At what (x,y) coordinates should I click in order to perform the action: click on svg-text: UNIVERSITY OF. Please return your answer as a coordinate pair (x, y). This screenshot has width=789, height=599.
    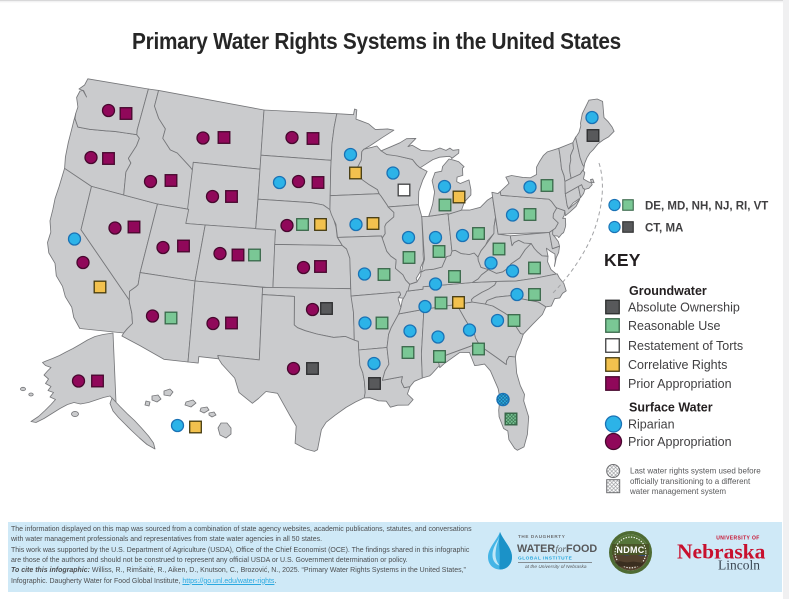
    Looking at the image, I should click on (737, 539).